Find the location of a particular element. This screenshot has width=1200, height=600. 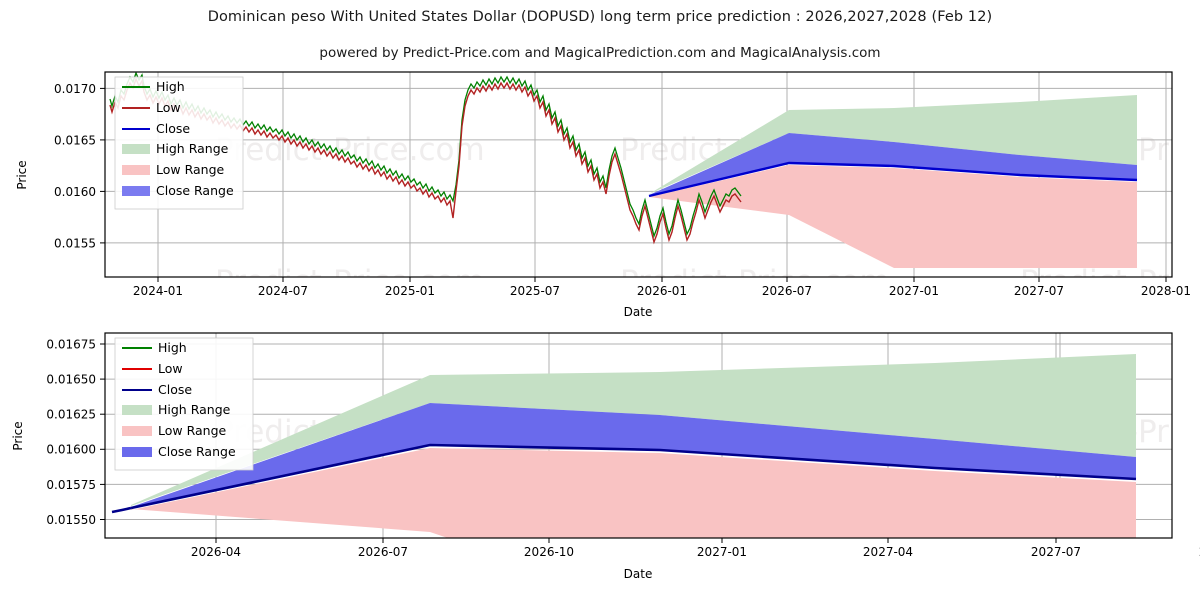

top-x-axis-title: Date is located at coordinates (638, 312).